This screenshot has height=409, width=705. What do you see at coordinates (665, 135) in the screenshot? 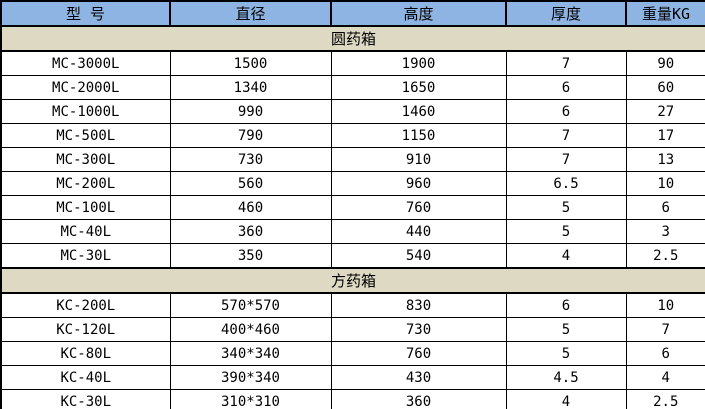
I see `cell-weight: 17` at bounding box center [665, 135].